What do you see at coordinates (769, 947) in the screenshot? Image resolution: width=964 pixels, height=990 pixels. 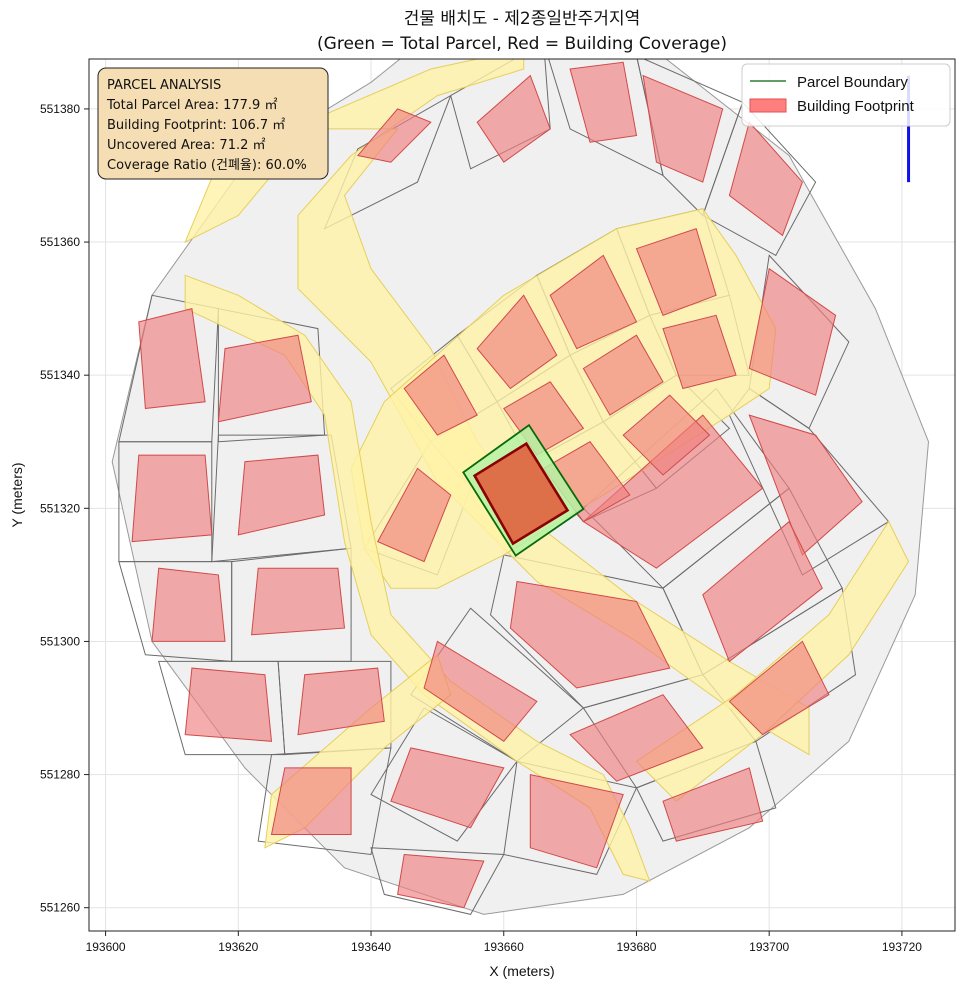 I see `x-tick-label: 193700` at bounding box center [769, 947].